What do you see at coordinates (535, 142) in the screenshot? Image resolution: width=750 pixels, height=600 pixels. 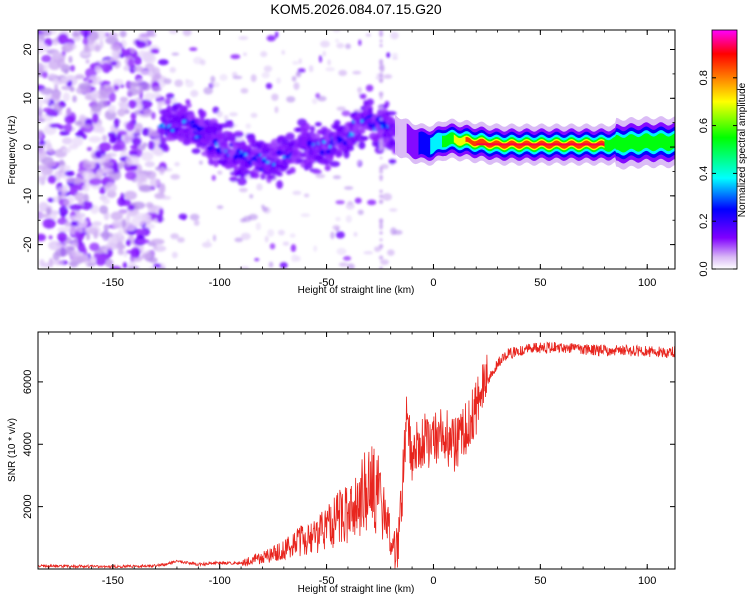 I see `tone-band` at bounding box center [535, 142].